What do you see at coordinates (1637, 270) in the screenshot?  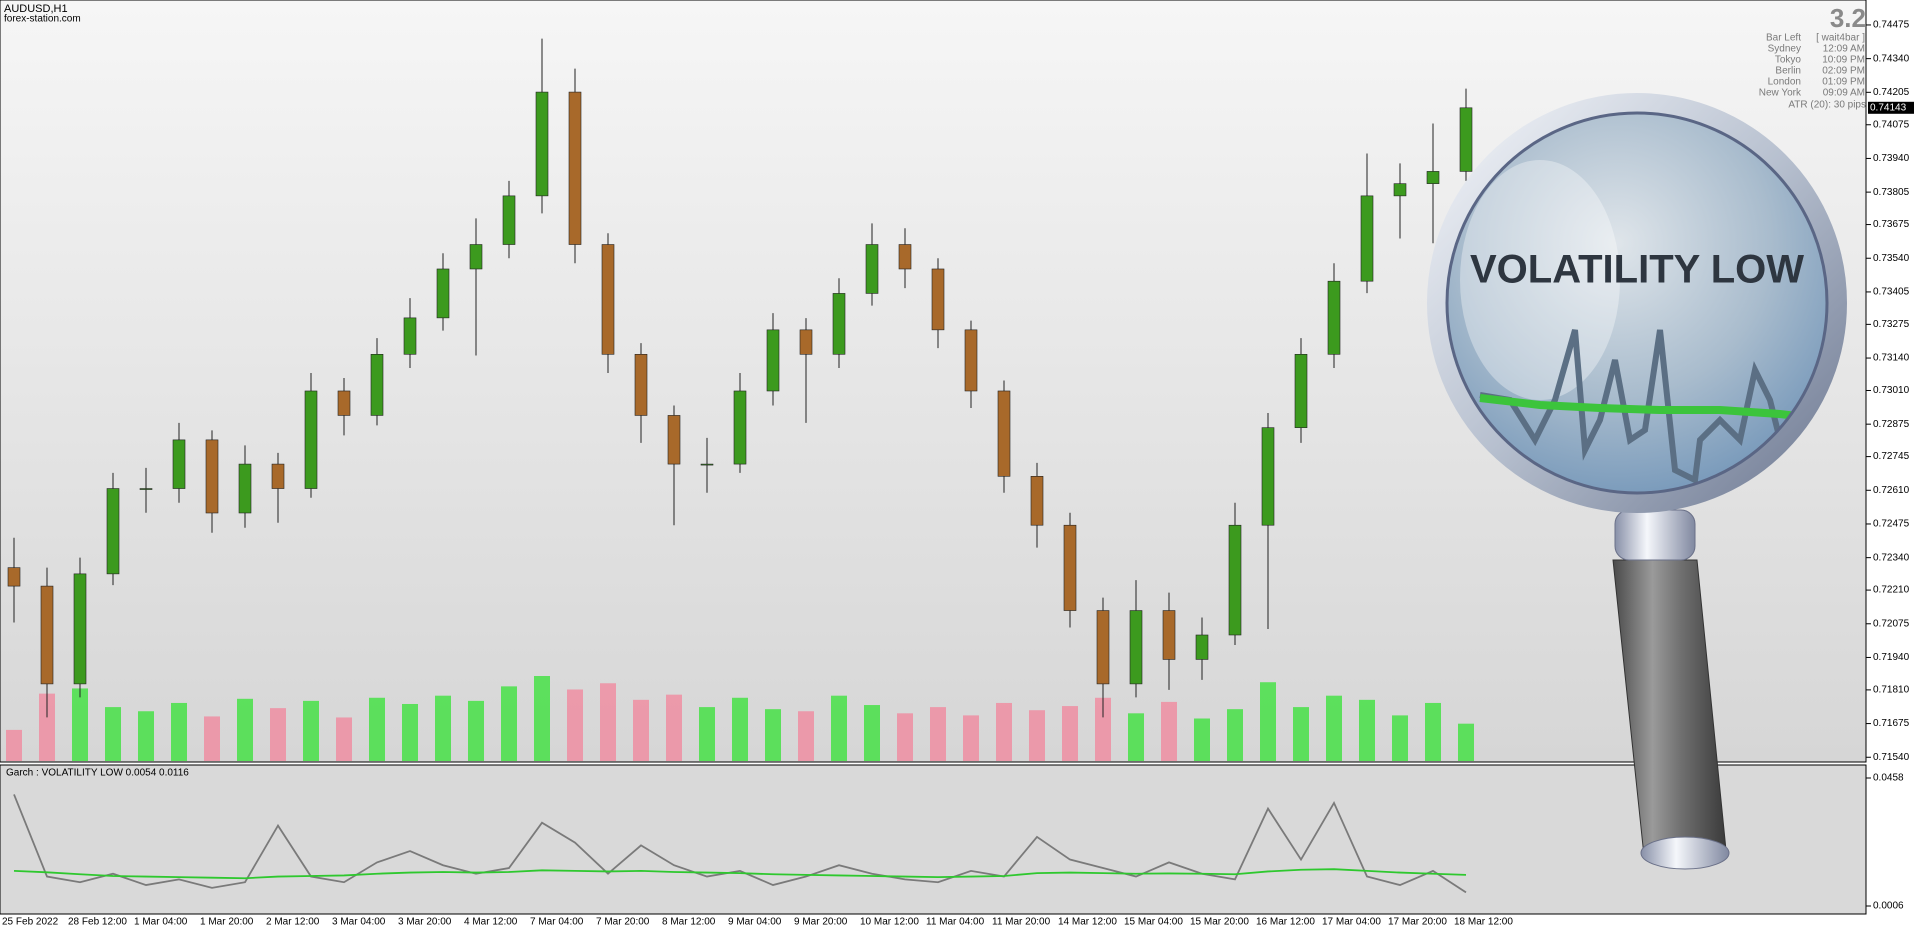 I see `magnifier-label: VOLATILITY LOW` at bounding box center [1637, 270].